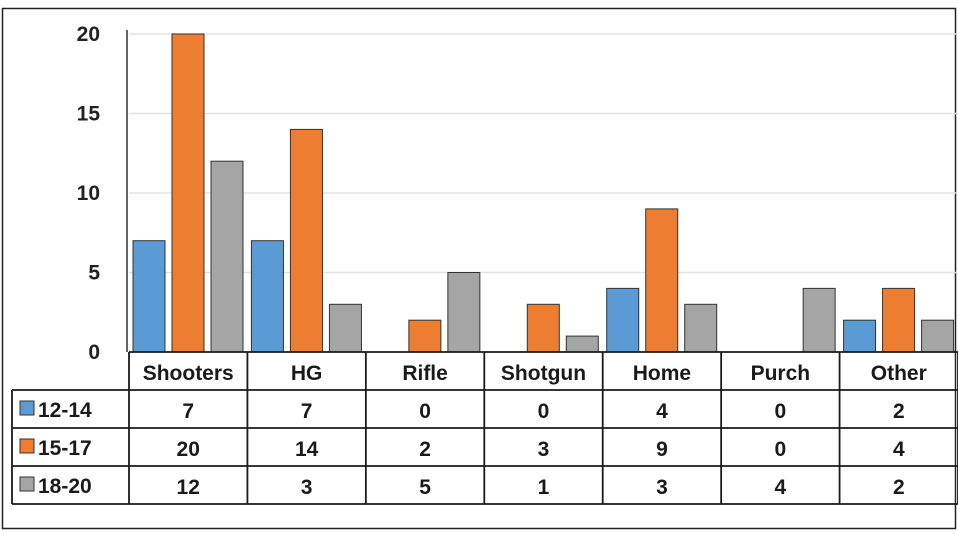 The image size is (958, 534). Describe the element at coordinates (662, 449) in the screenshot. I see `table-cell-value: 9` at that location.